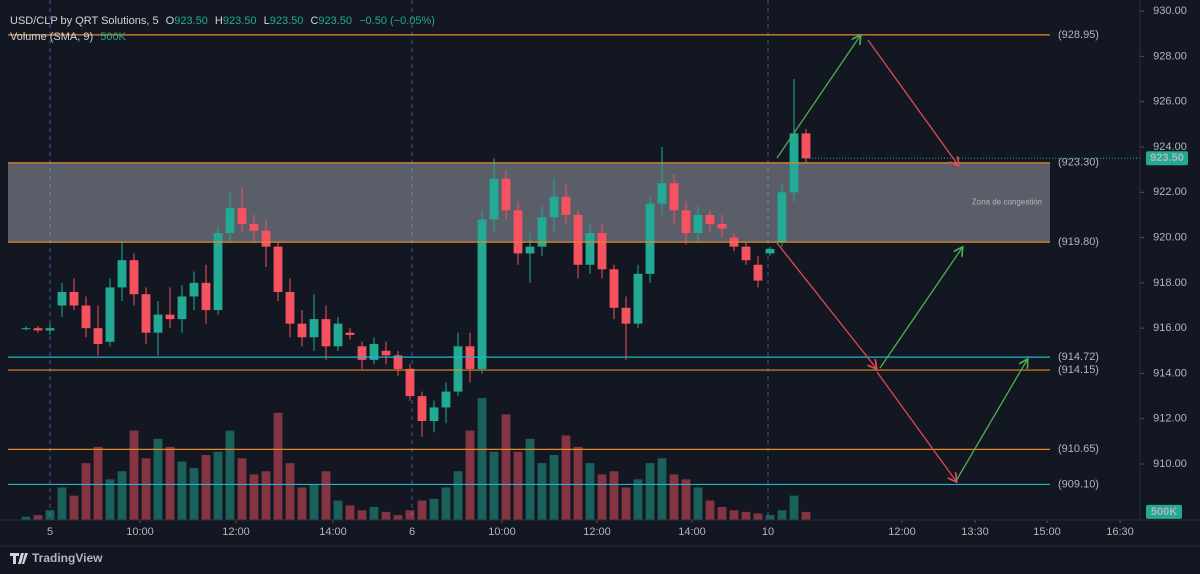  I want to click on y-tick-label: 930.00, so click(1170, 11).